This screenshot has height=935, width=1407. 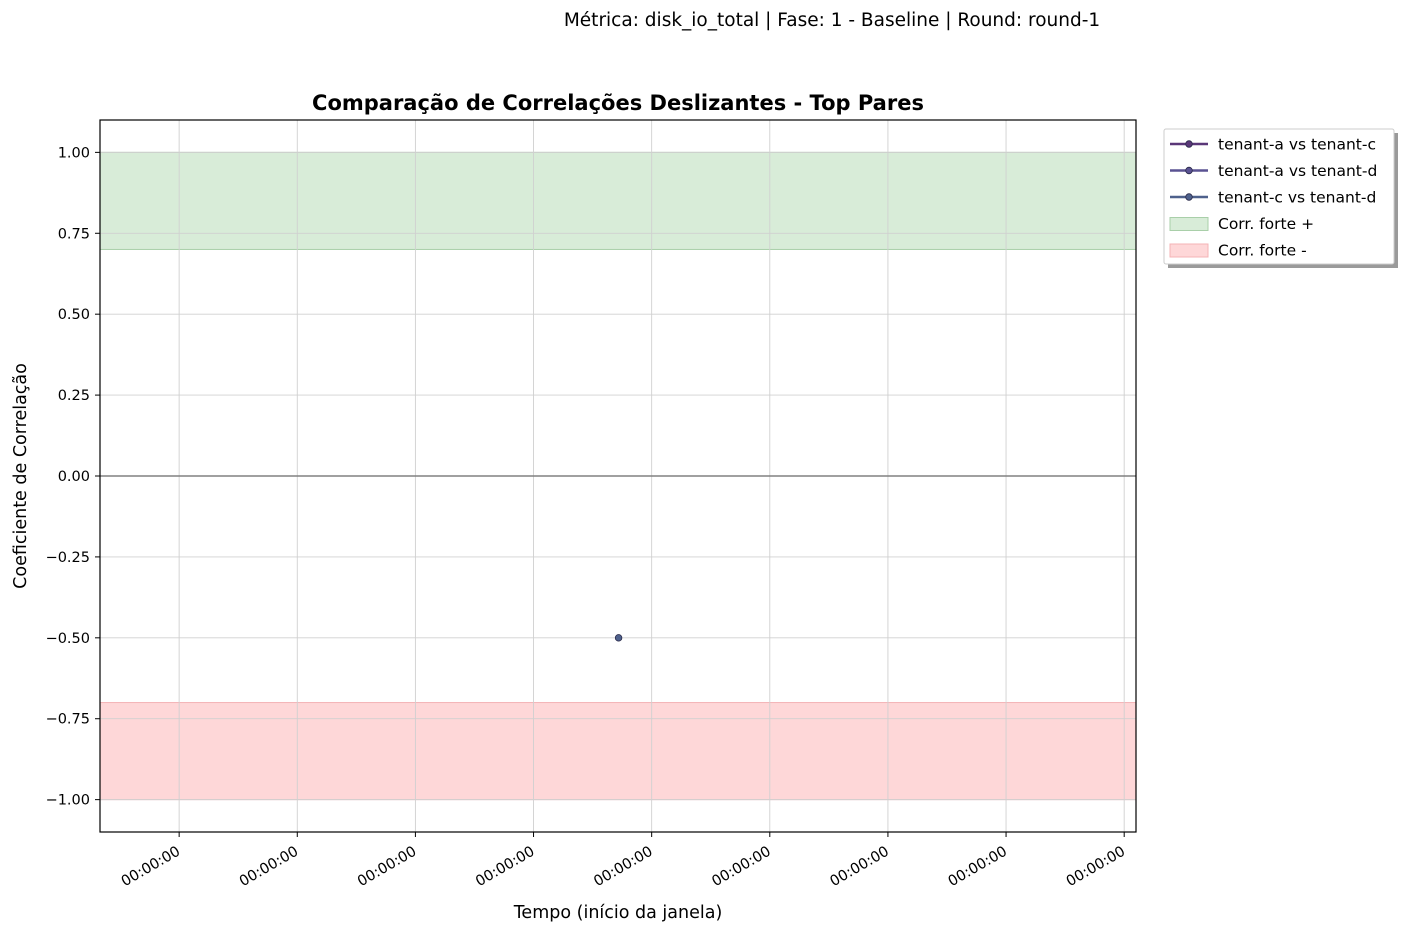 I want to click on series-layer, so click(x=618, y=638).